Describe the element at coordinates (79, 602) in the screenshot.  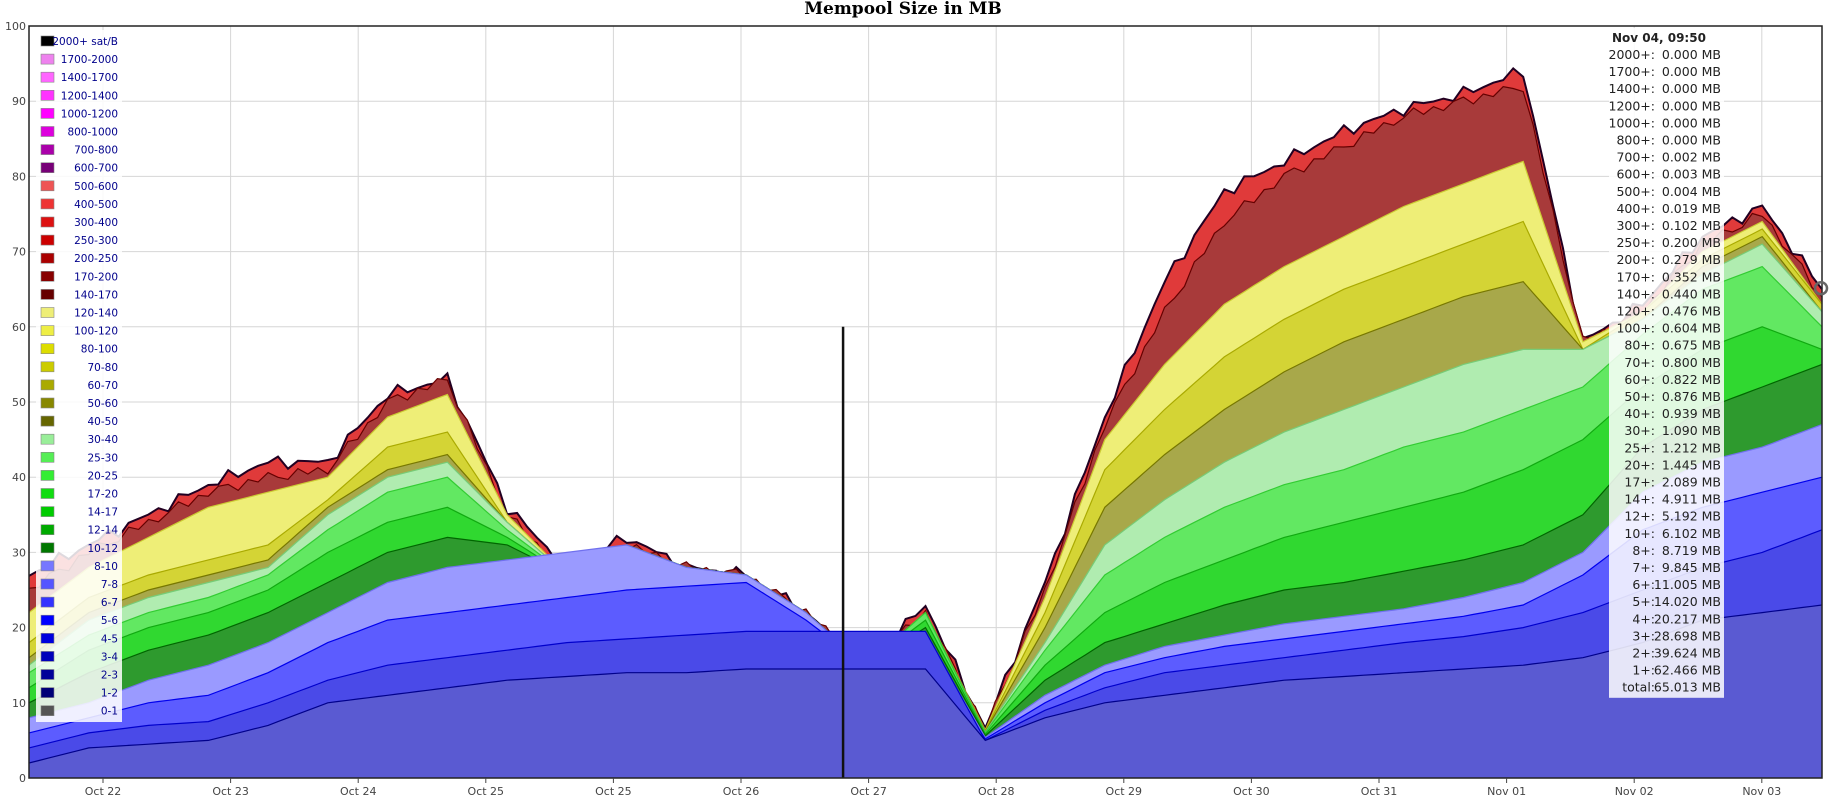
I see `legend-item: 6-7` at that location.